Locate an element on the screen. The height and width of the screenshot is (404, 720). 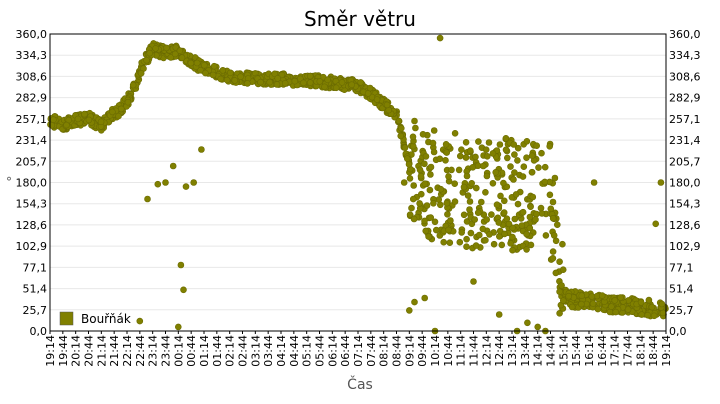
x-tick-label: 21:14 is located at coordinates (101, 351).